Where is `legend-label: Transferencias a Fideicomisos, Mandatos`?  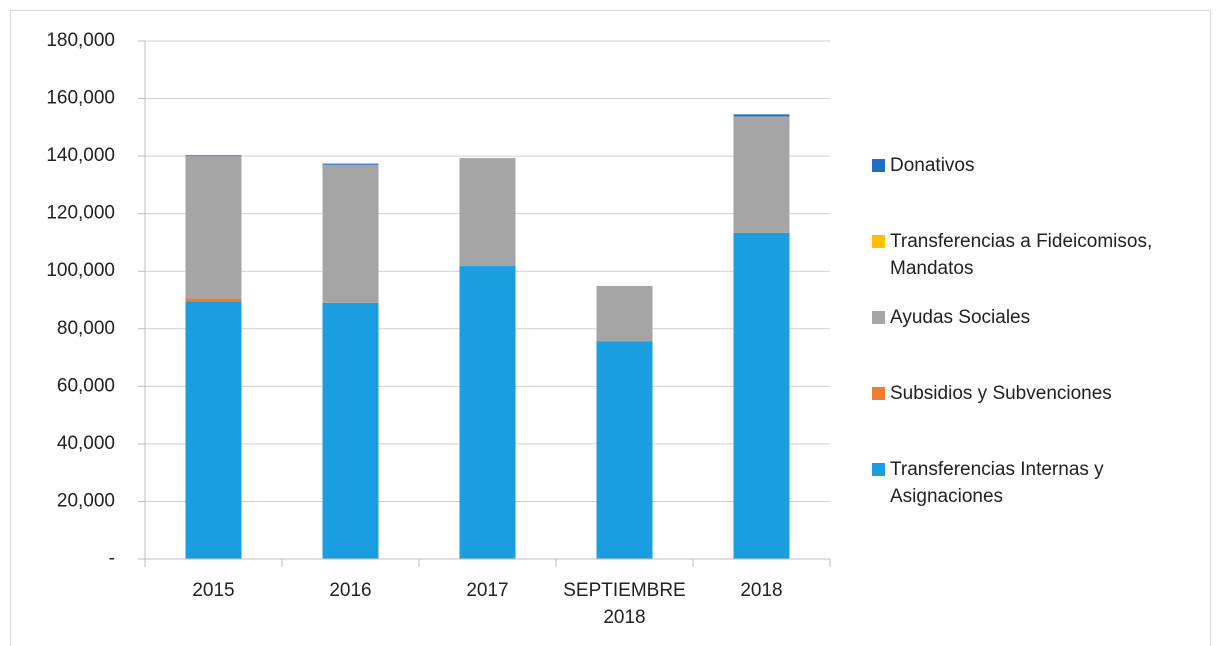
legend-label: Transferencias a Fideicomisos, Mandatos is located at coordinates (1021, 255).